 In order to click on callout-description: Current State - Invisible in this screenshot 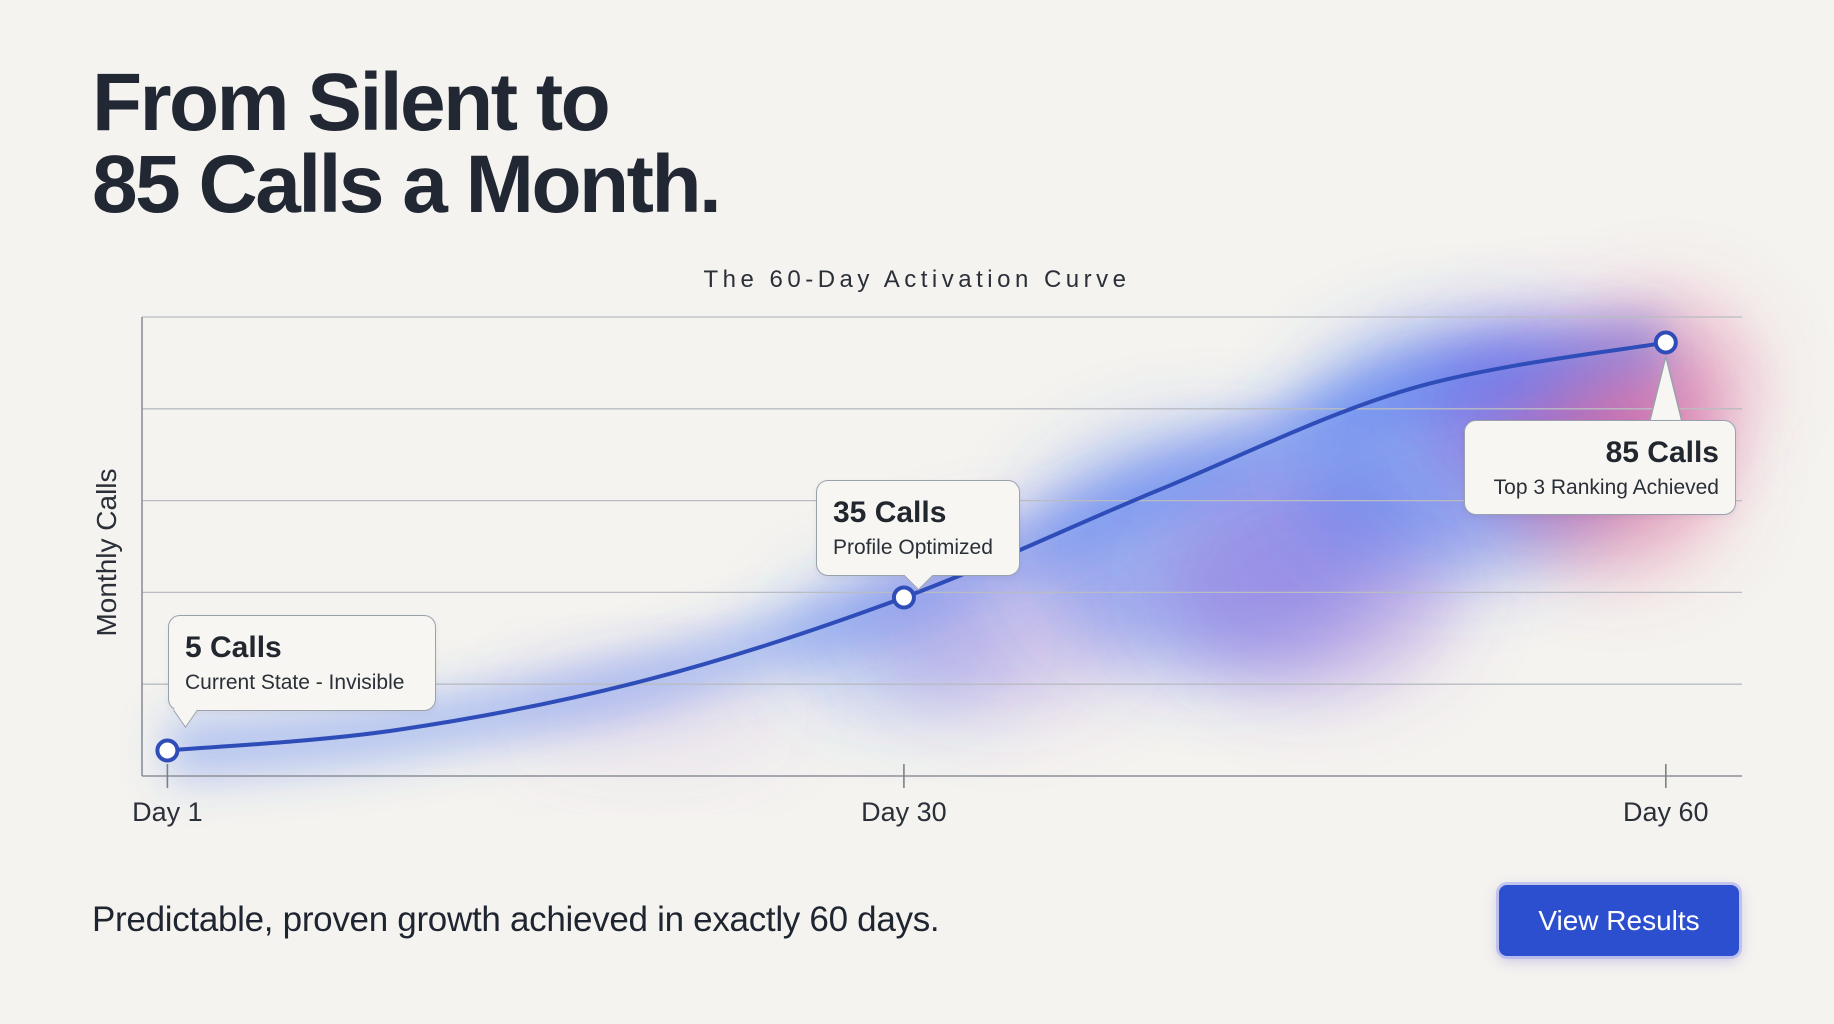, I will do `click(295, 682)`.